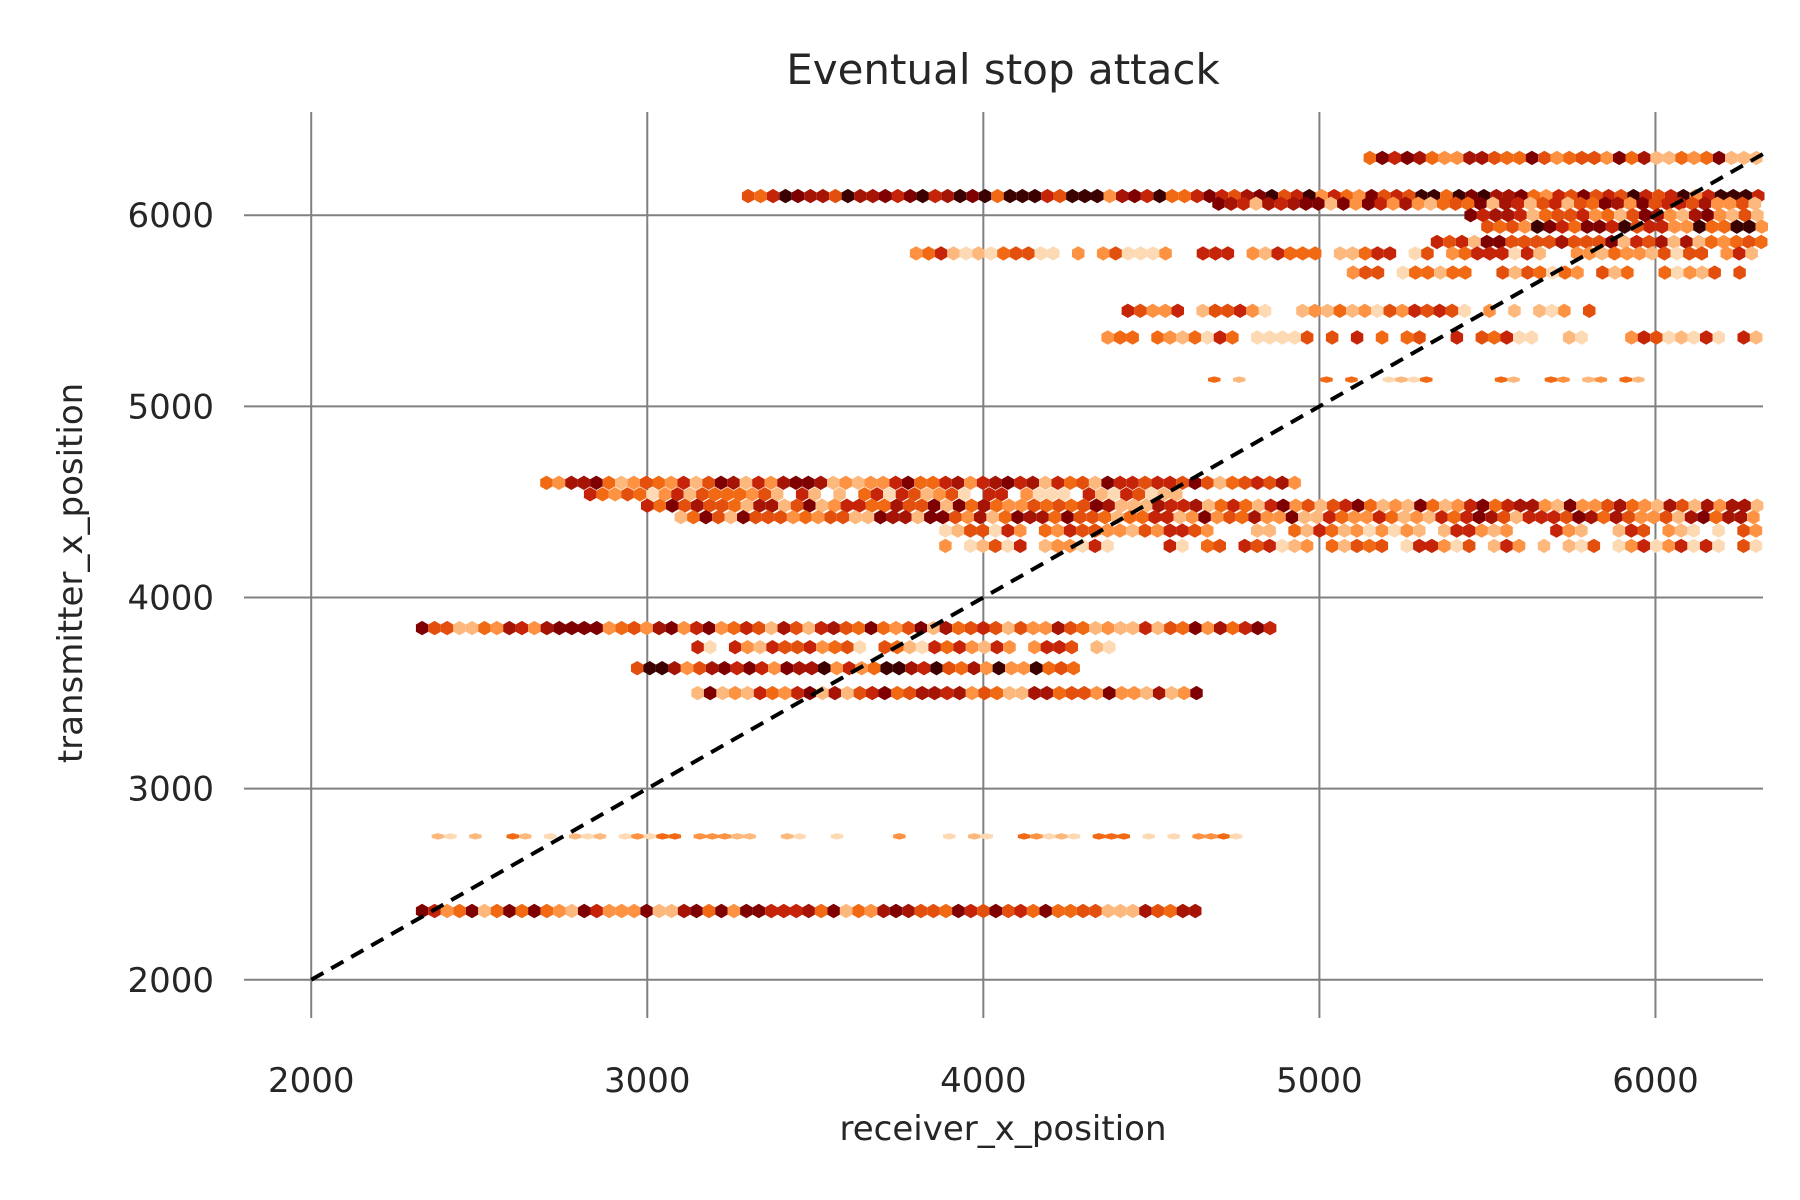 Image resolution: width=1800 pixels, height=1200 pixels. What do you see at coordinates (1655, 1081) in the screenshot?
I see `x-tick-label: 6000` at bounding box center [1655, 1081].